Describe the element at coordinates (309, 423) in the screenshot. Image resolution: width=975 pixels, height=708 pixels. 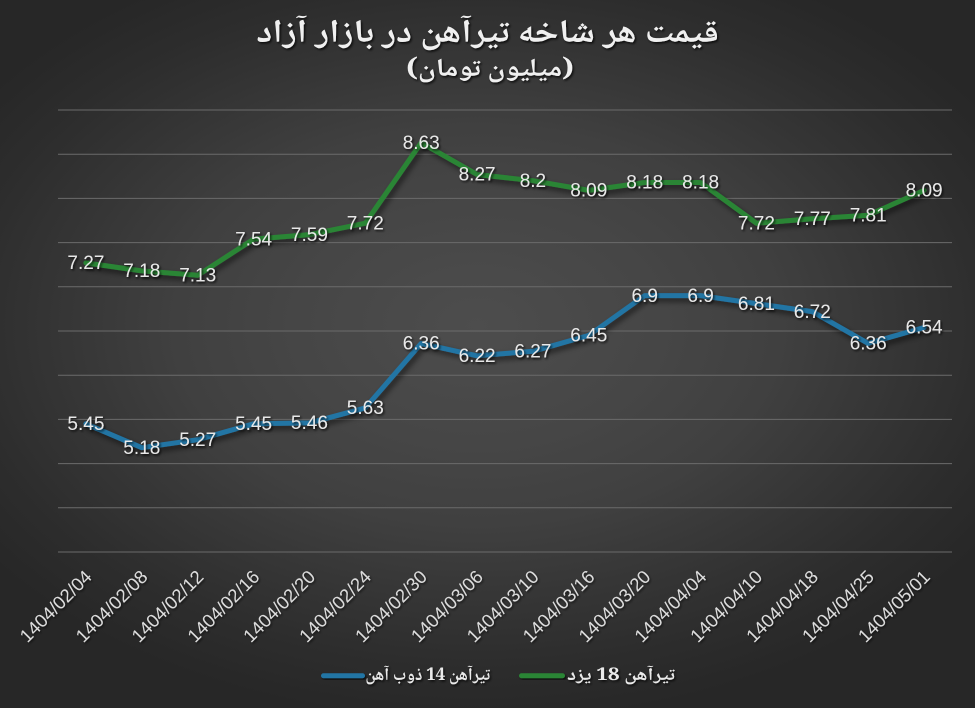
I see `svg-text: 5.46` at that location.